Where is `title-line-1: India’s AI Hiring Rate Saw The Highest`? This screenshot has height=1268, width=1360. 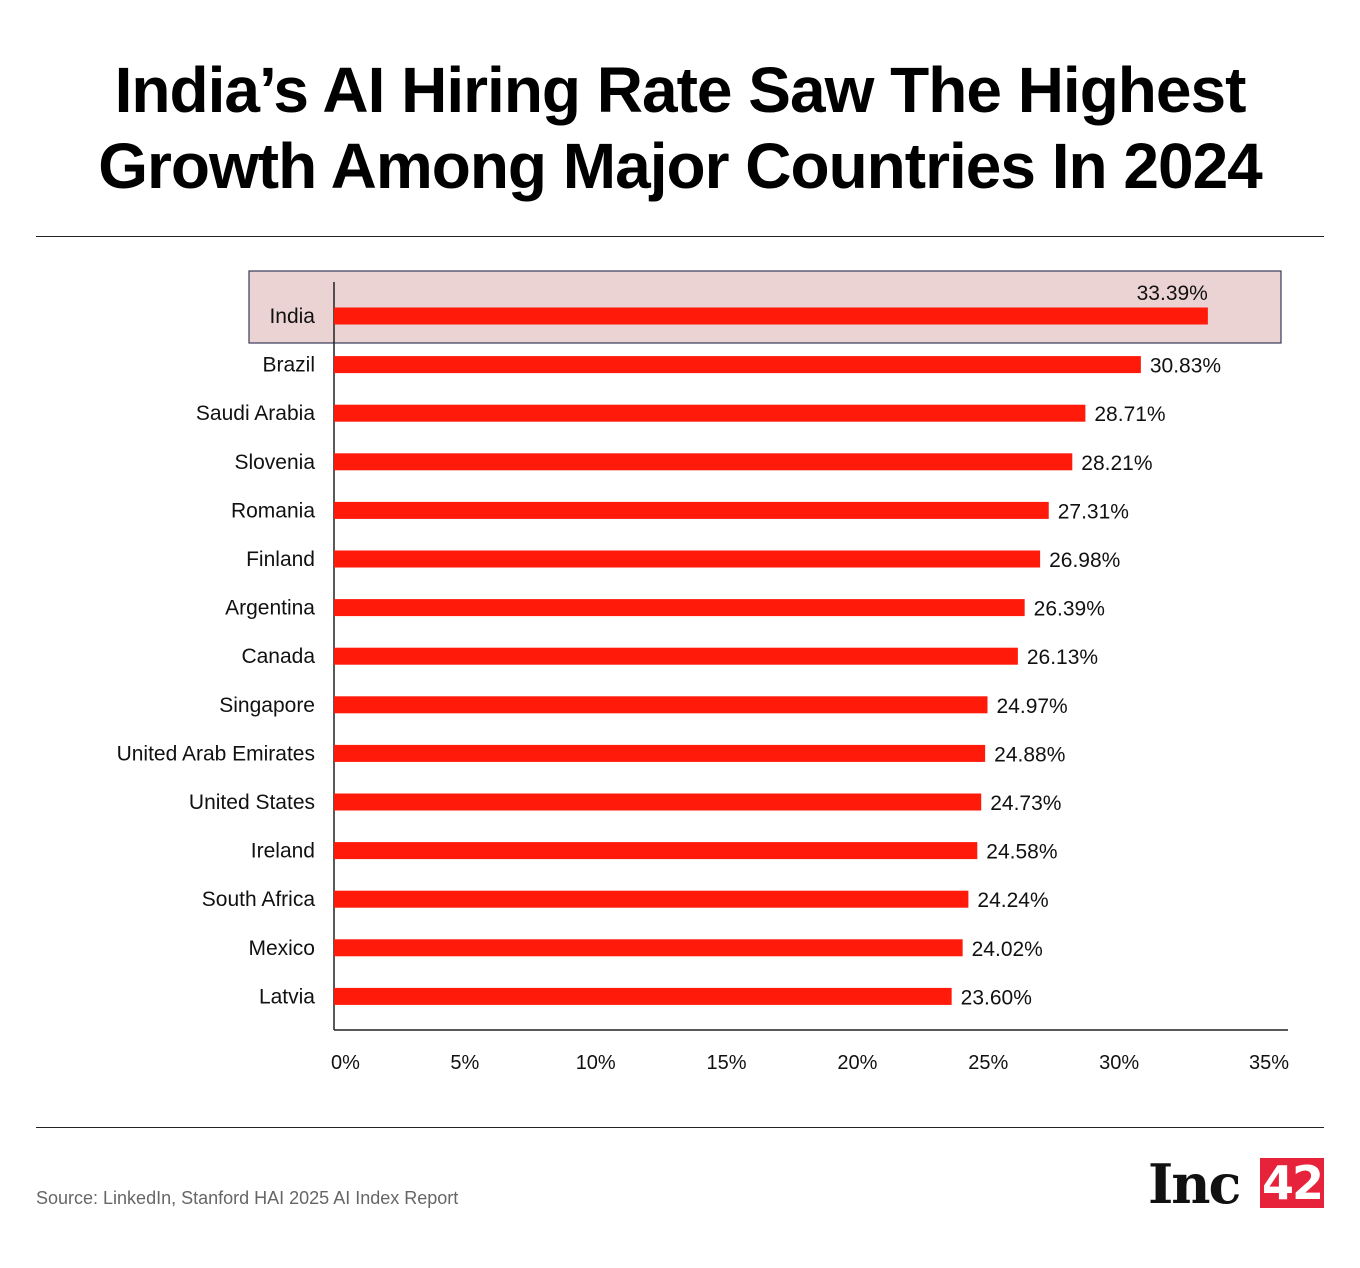 title-line-1: India’s AI Hiring Rate Saw The Highest is located at coordinates (680, 90).